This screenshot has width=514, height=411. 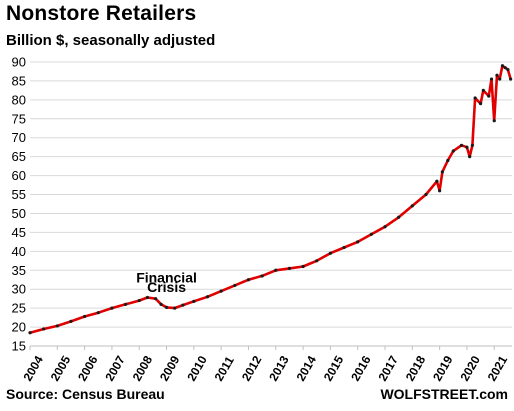 I want to click on x-tick-label: 2016, so click(x=361, y=368).